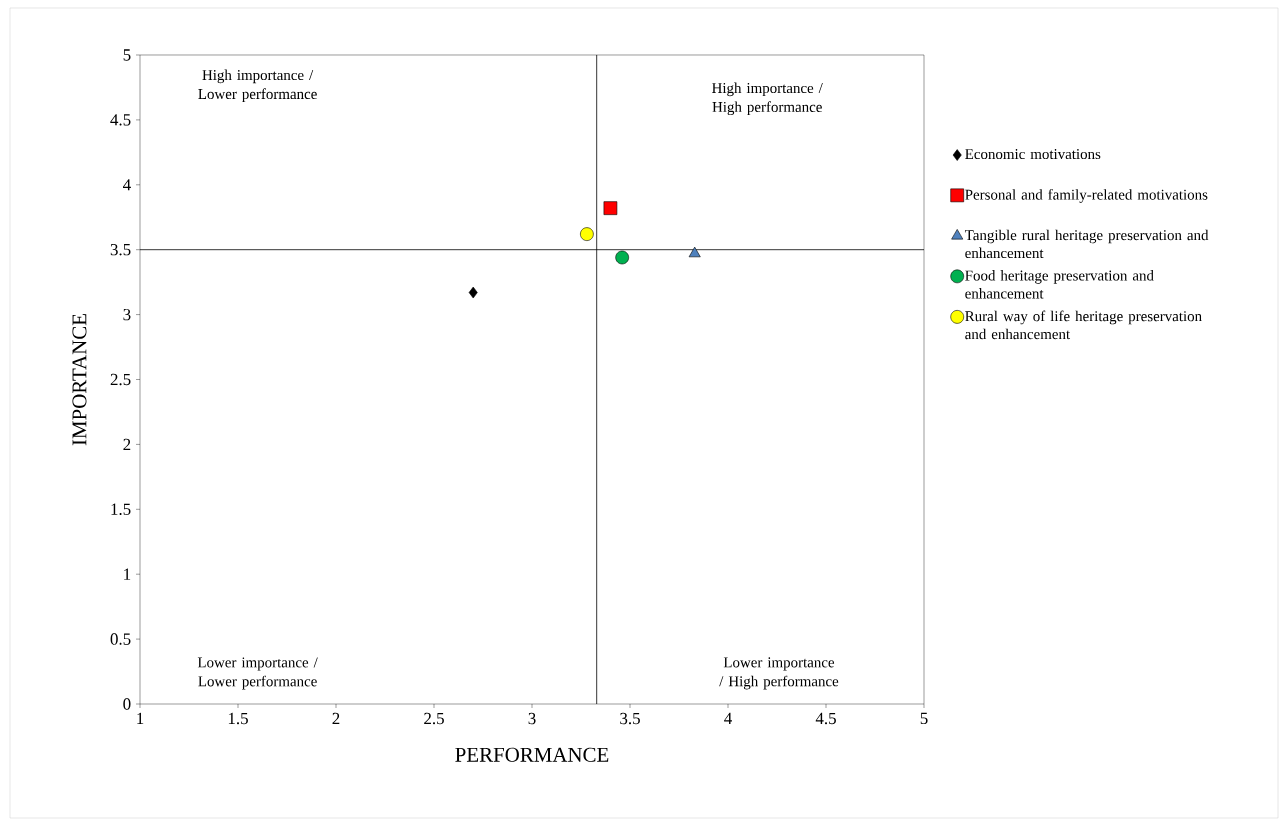  What do you see at coordinates (336, 718) in the screenshot?
I see `x-tick-label: 2` at bounding box center [336, 718].